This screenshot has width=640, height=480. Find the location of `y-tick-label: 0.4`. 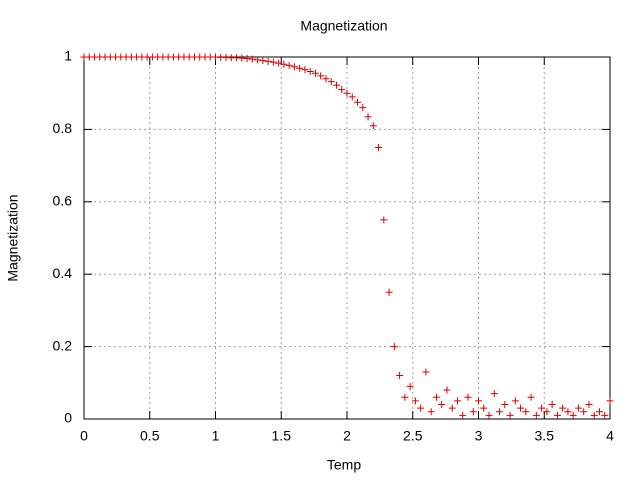

y-tick-label: 0.4 is located at coordinates (63, 273).